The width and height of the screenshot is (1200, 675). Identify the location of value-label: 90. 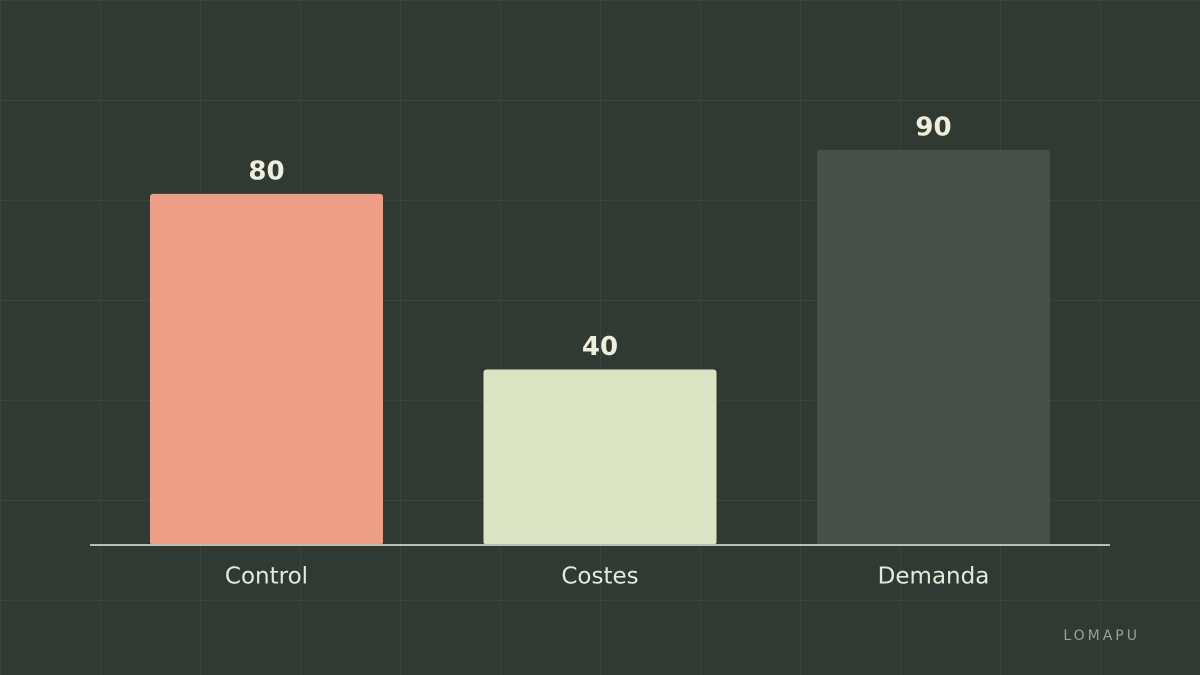
(933, 128).